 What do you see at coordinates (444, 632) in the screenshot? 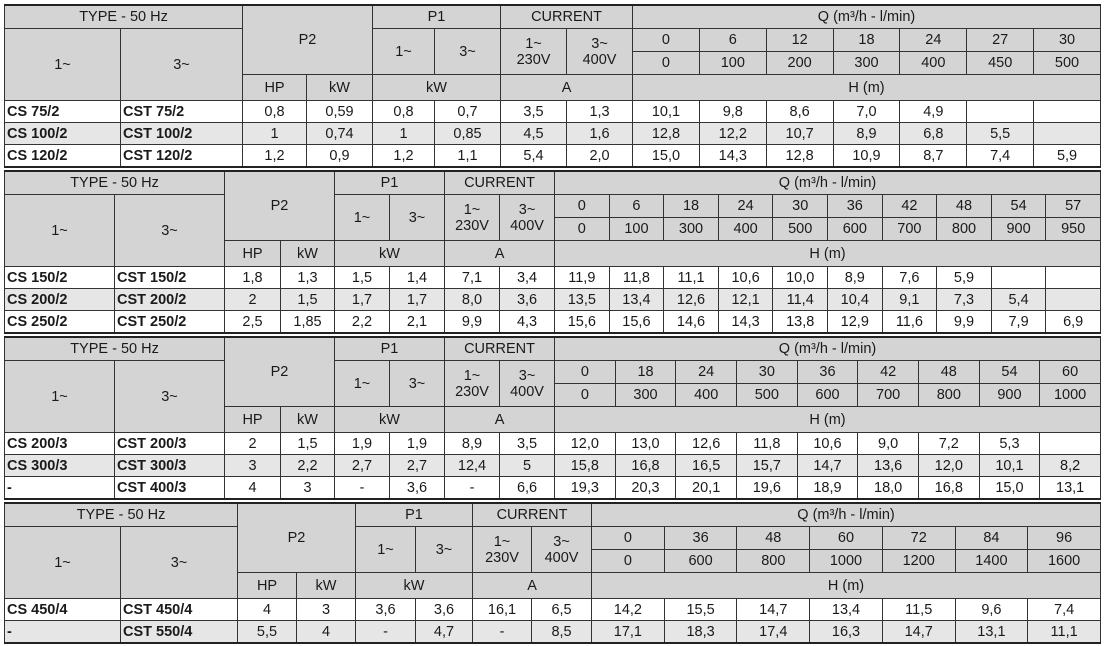
I see `p1-three-phase-value: 4,7` at bounding box center [444, 632].